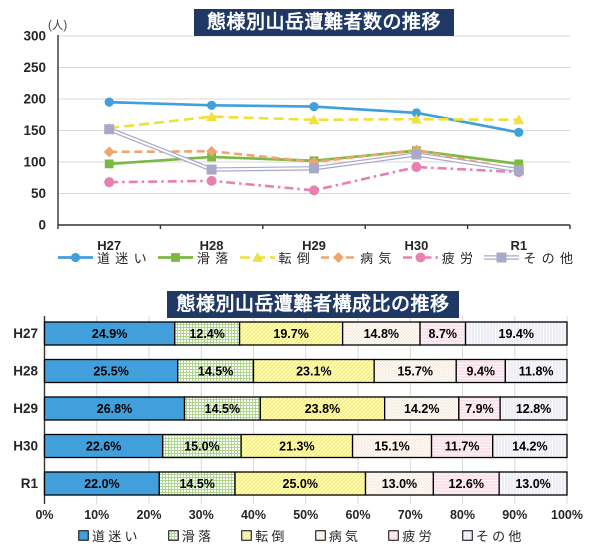 The image size is (600, 550). I want to click on bar-segment-value: 11.7%, so click(462, 447).